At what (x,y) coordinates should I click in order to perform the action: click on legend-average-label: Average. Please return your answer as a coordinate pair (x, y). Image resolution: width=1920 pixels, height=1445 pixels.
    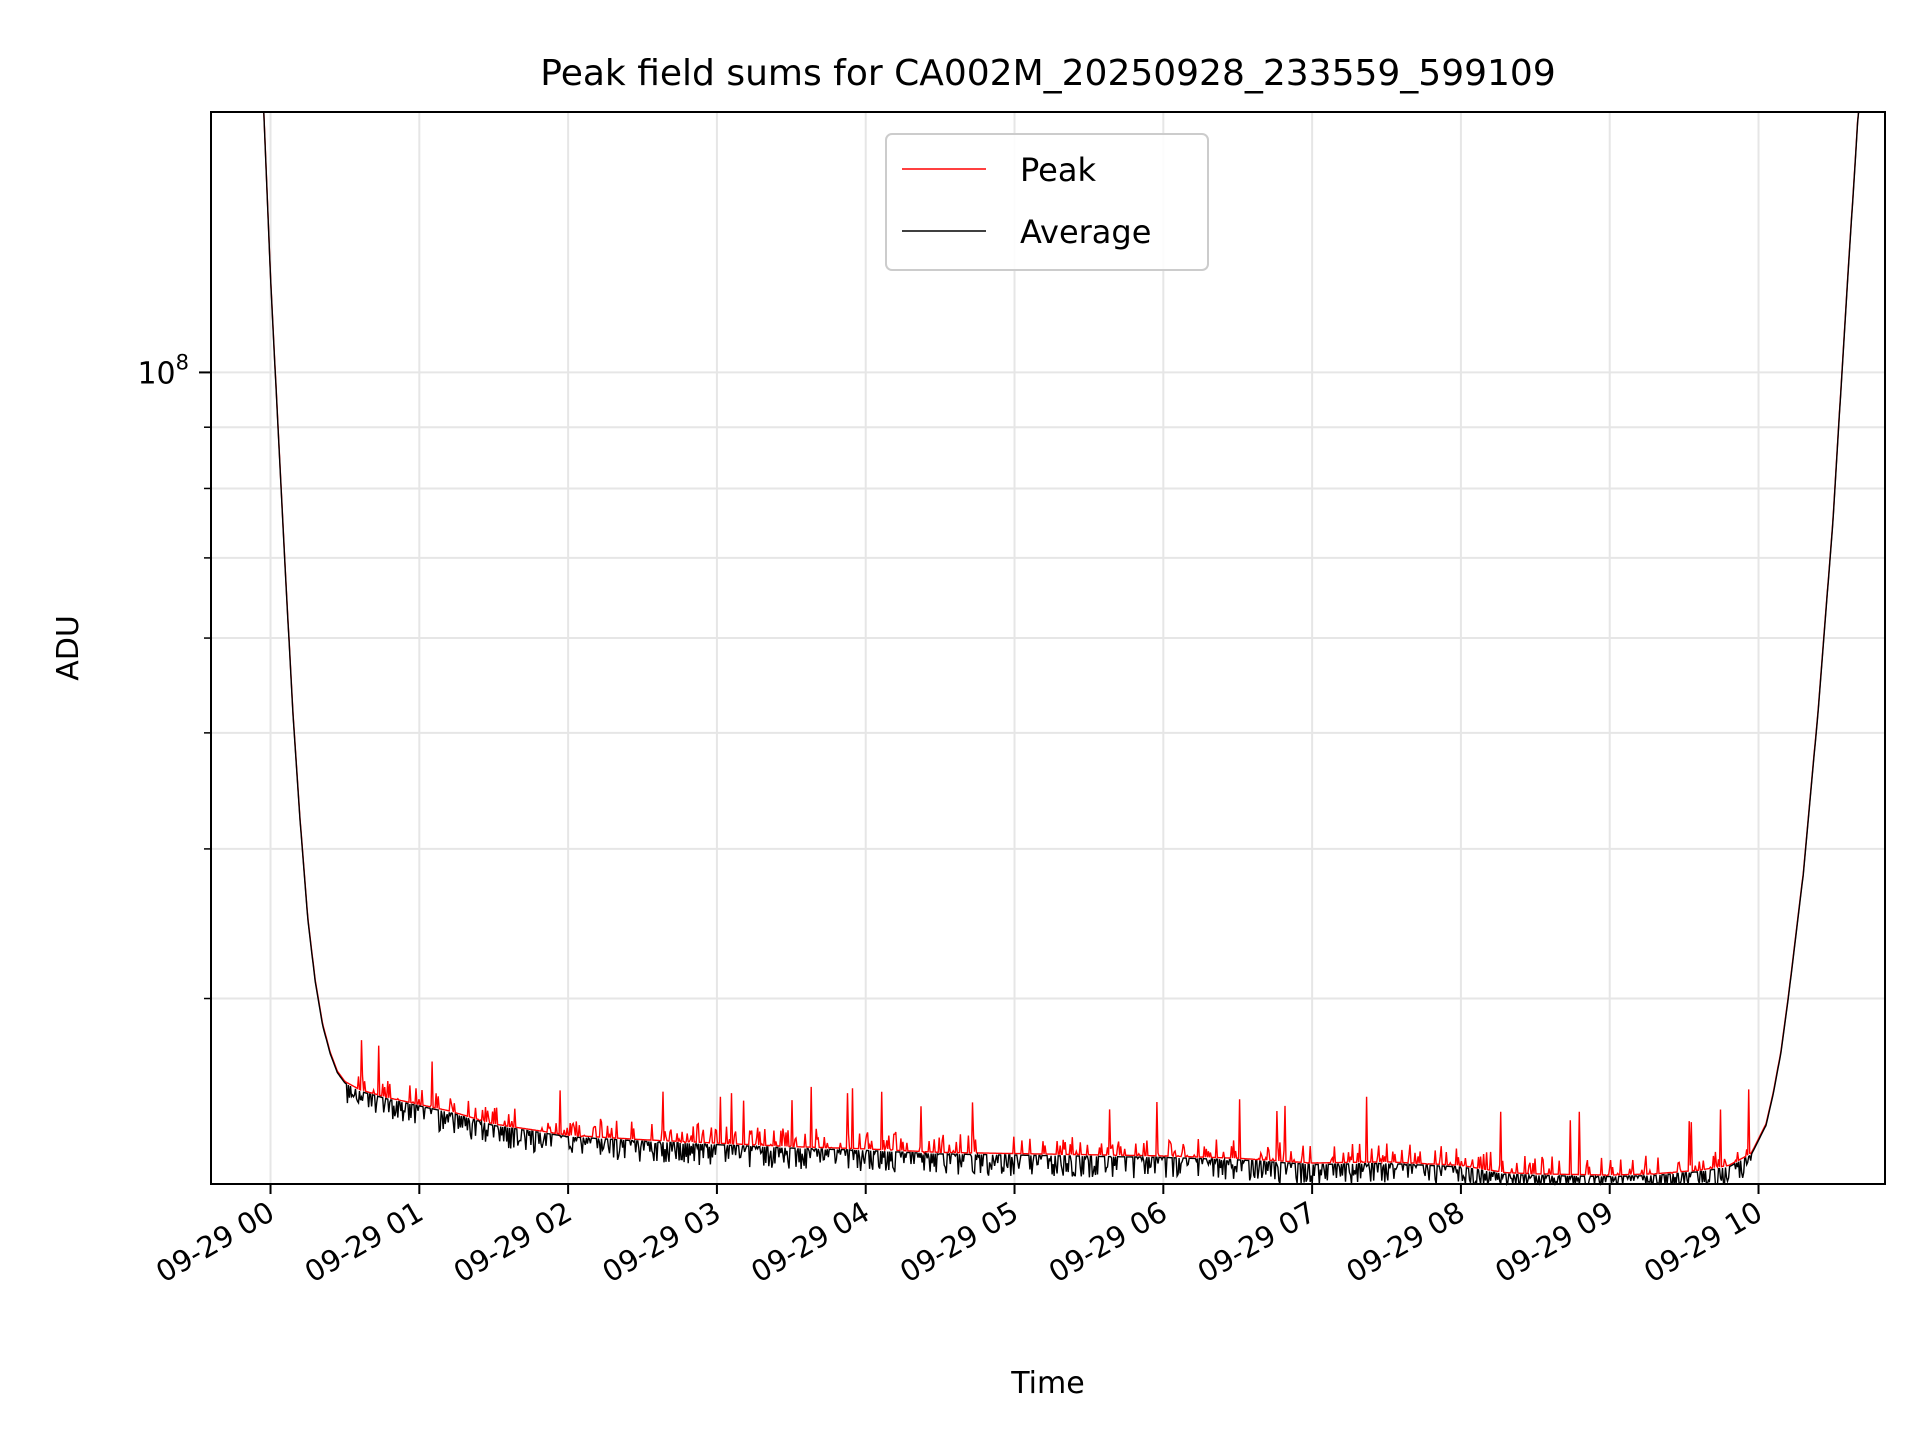
    Looking at the image, I should click on (1085, 232).